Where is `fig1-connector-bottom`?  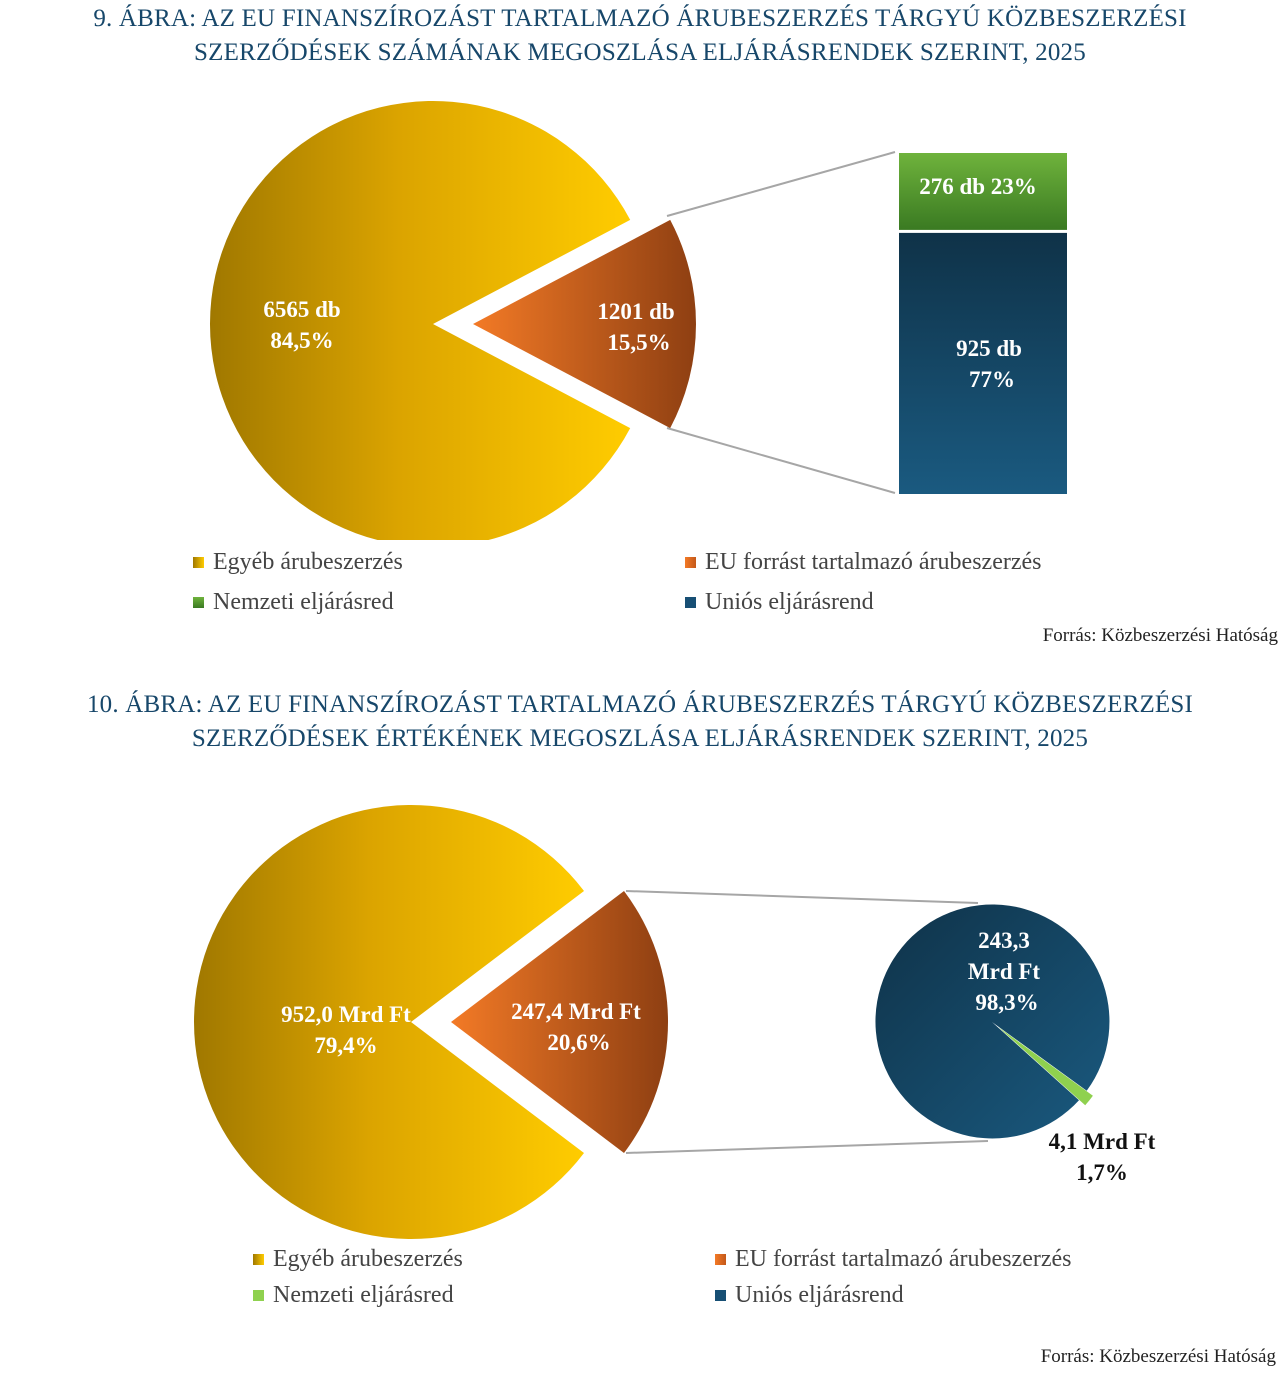
fig1-connector-bottom is located at coordinates (781, 460).